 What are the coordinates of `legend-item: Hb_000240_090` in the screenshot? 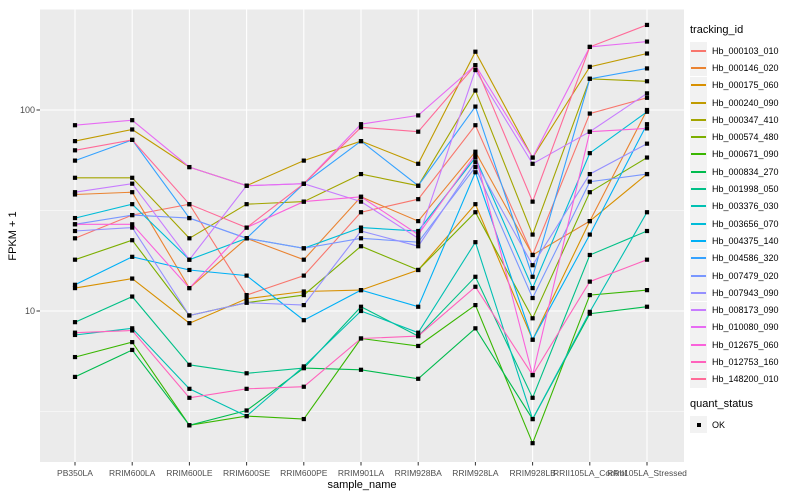 It's located at (745, 103).